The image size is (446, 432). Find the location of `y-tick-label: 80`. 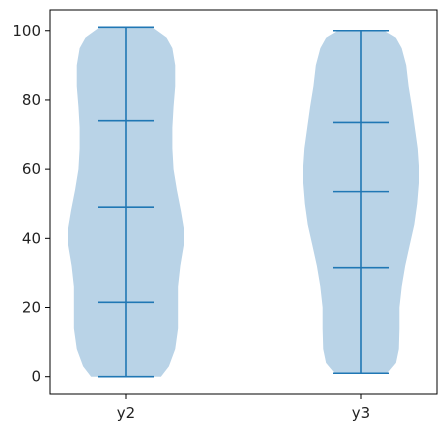

y-tick-label: 80 is located at coordinates (31, 100).